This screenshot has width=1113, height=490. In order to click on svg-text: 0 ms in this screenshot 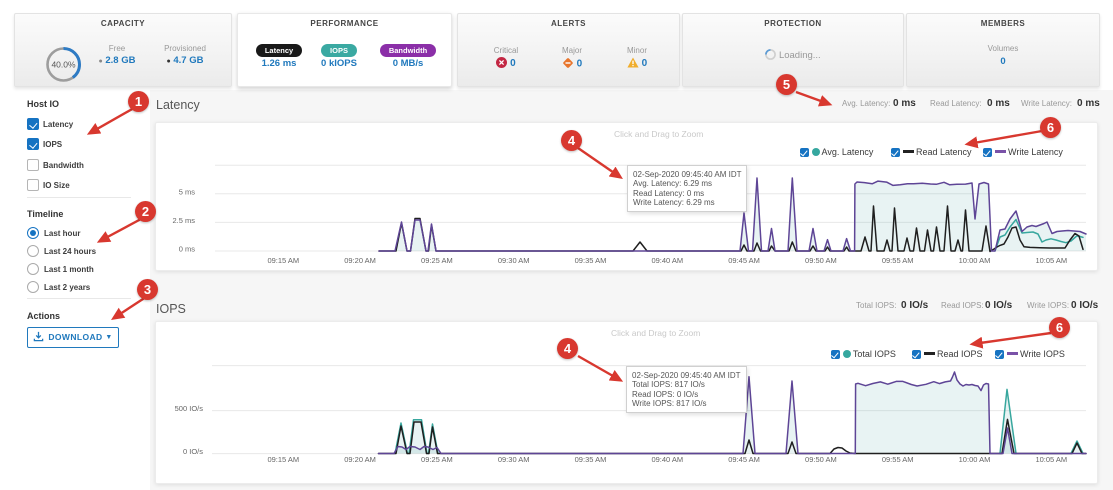, I will do `click(187, 249)`.